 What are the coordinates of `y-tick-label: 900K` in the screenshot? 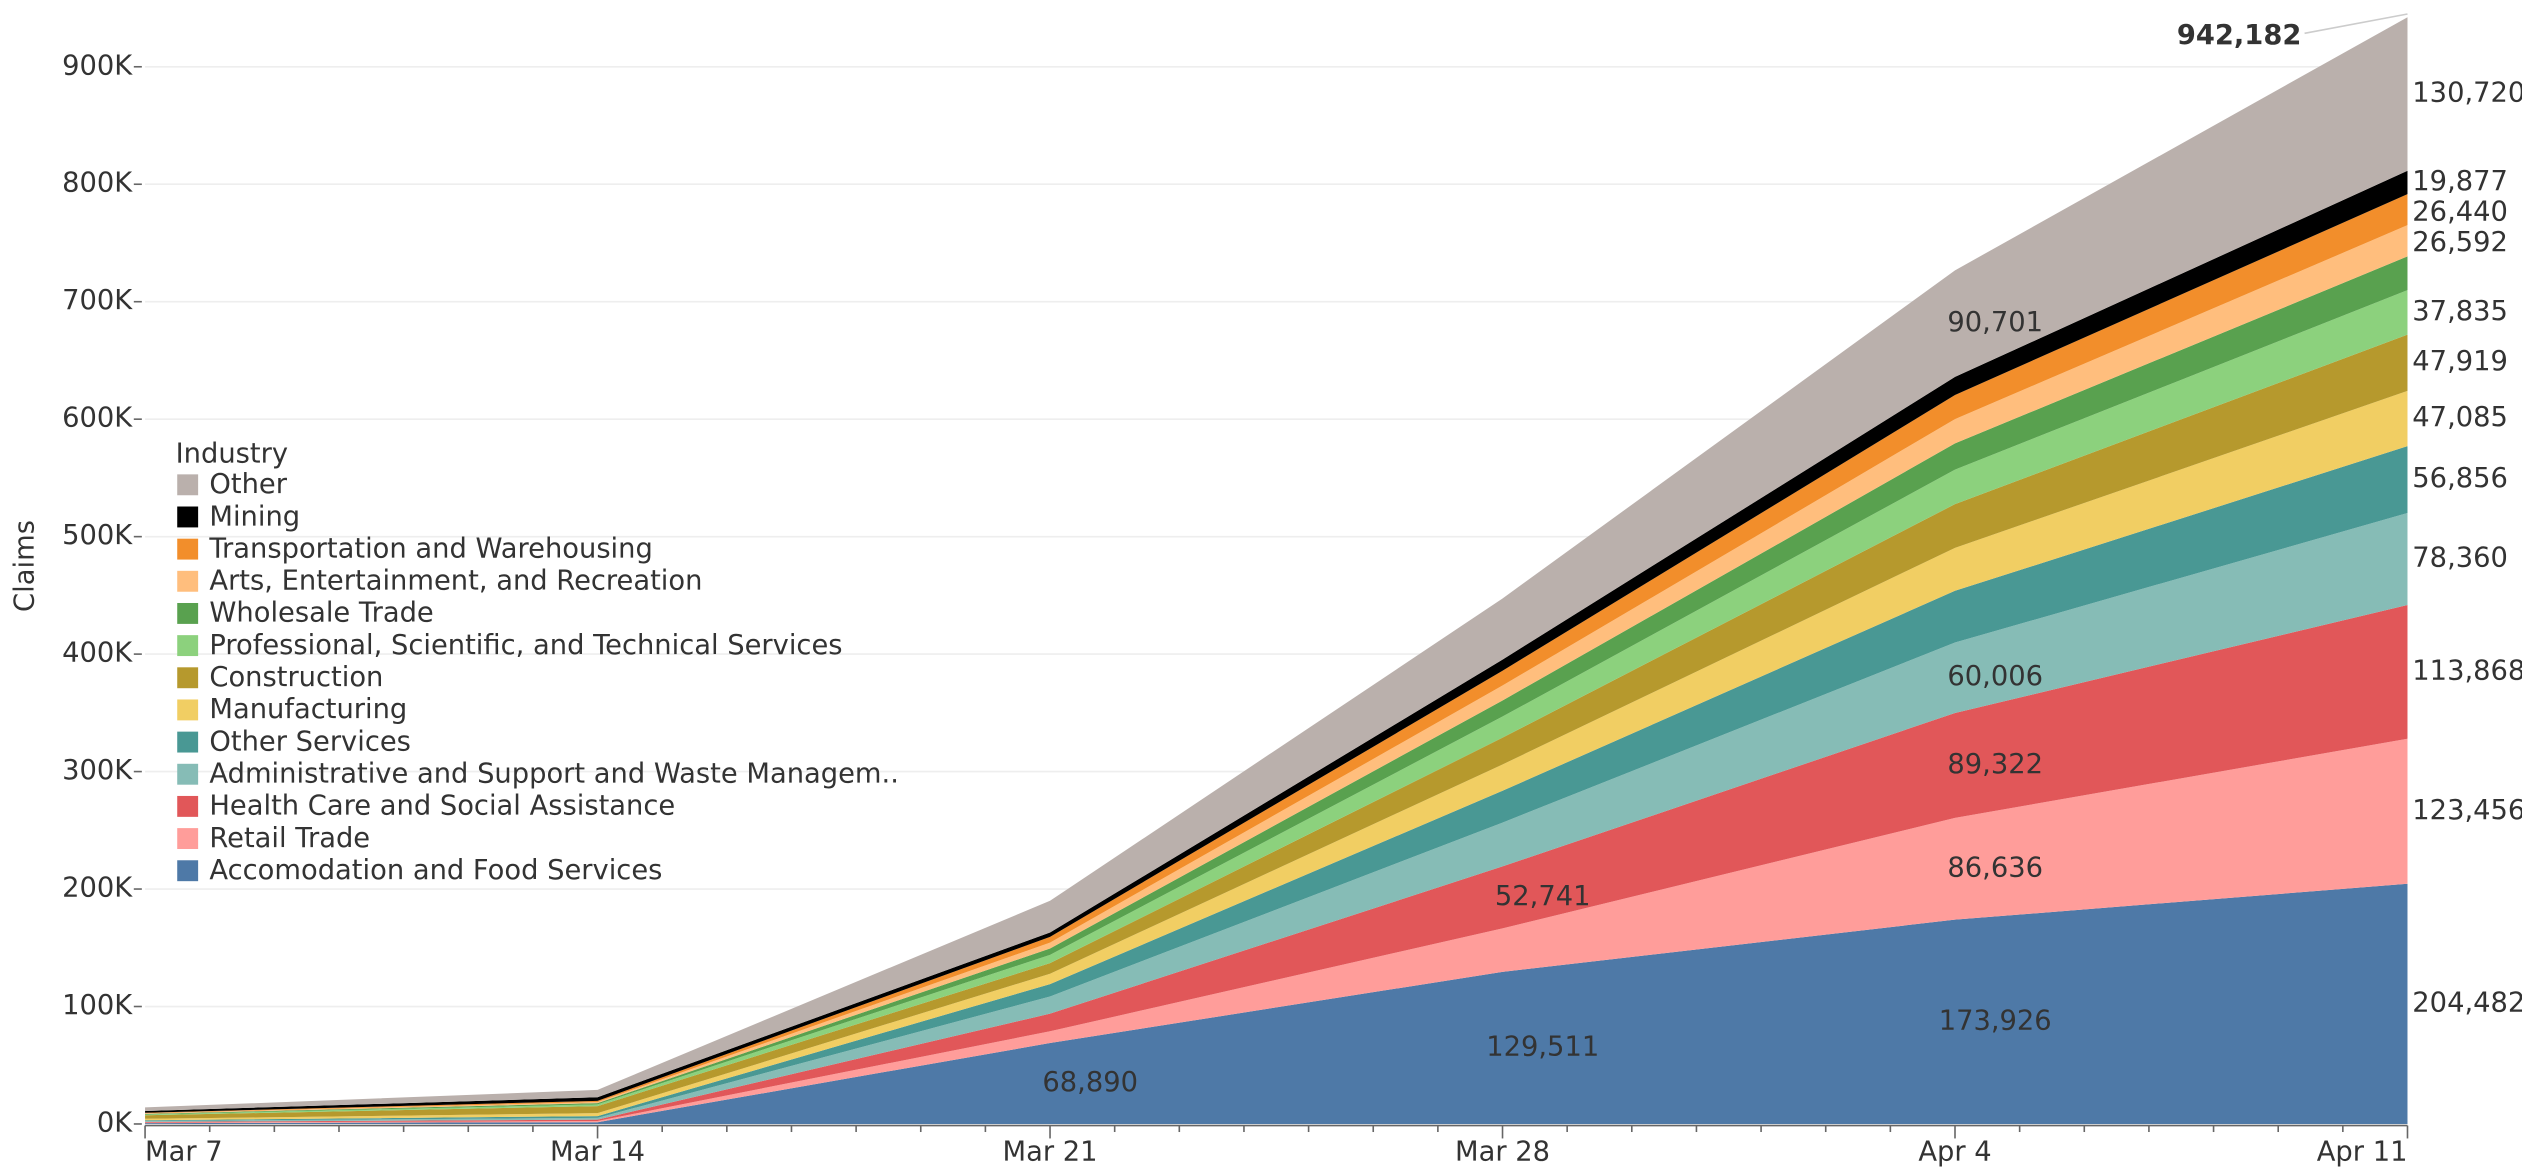 It's located at (97, 65).